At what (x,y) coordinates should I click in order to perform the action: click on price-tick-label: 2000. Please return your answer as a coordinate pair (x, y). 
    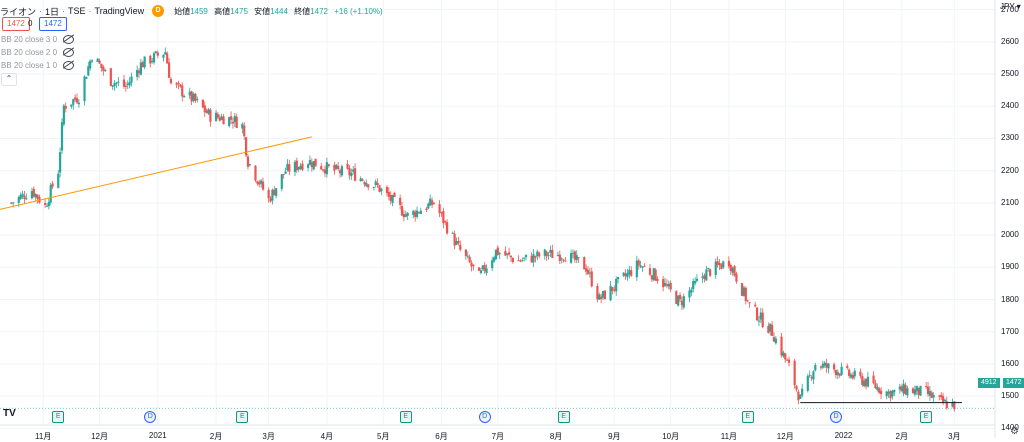
    Looking at the image, I should click on (1010, 235).